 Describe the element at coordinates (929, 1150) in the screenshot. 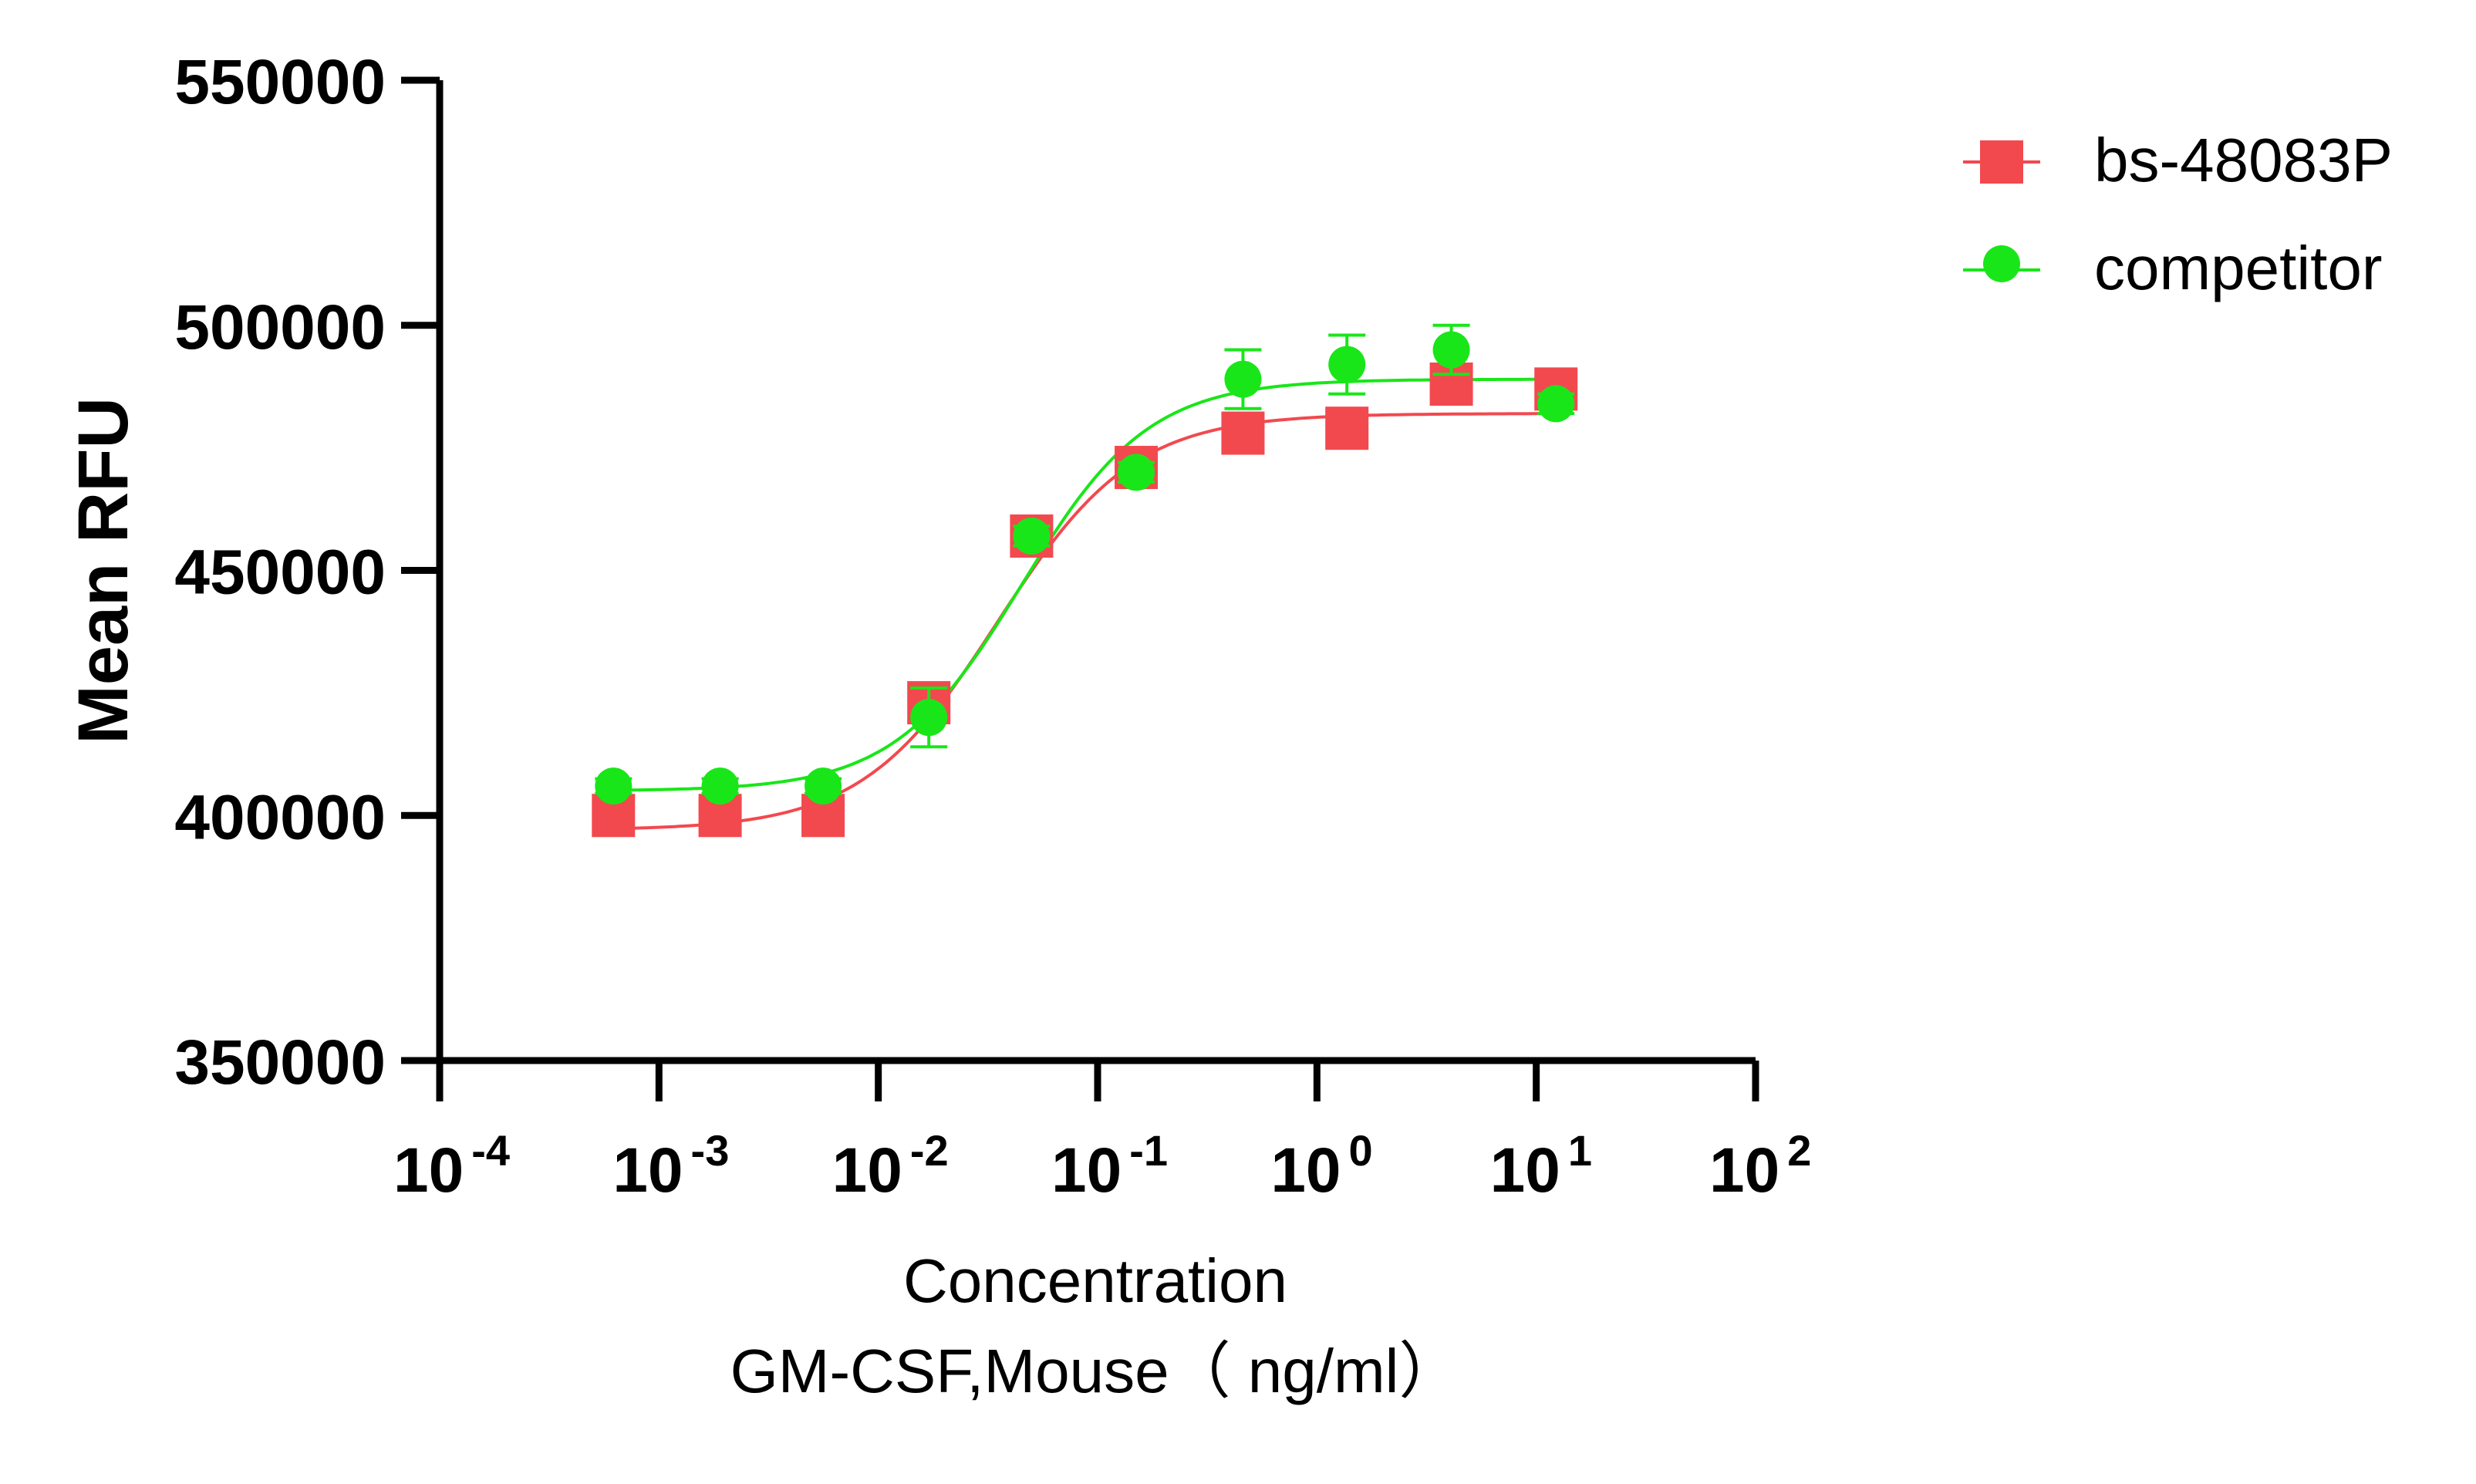

I see `x-tick-exponent: -2` at that location.